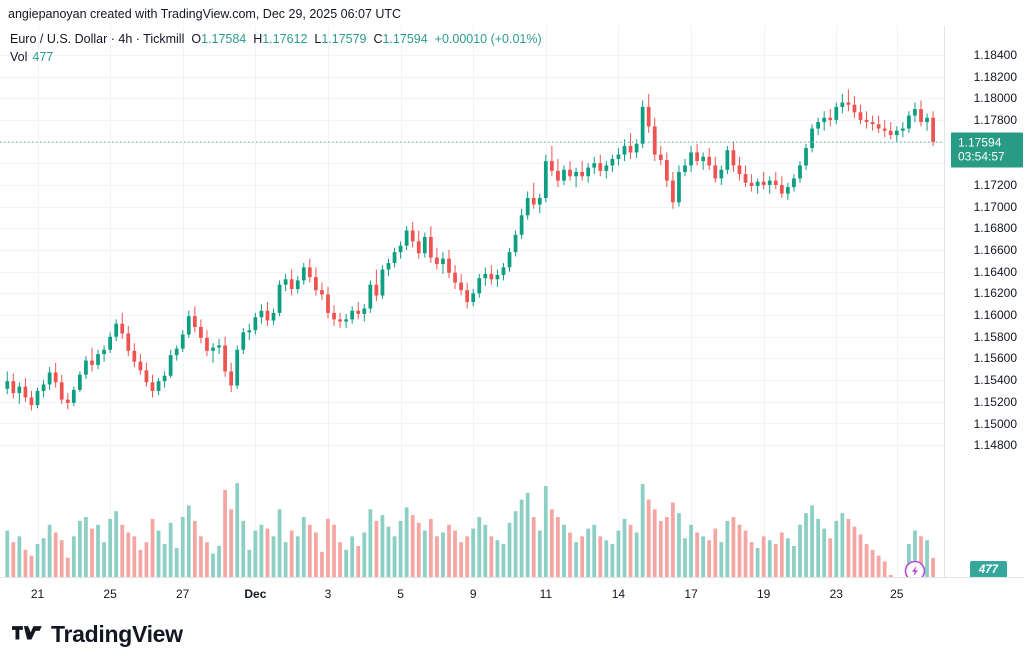 This screenshot has width=1024, height=661. I want to click on time-tick-label: 3, so click(328, 594).